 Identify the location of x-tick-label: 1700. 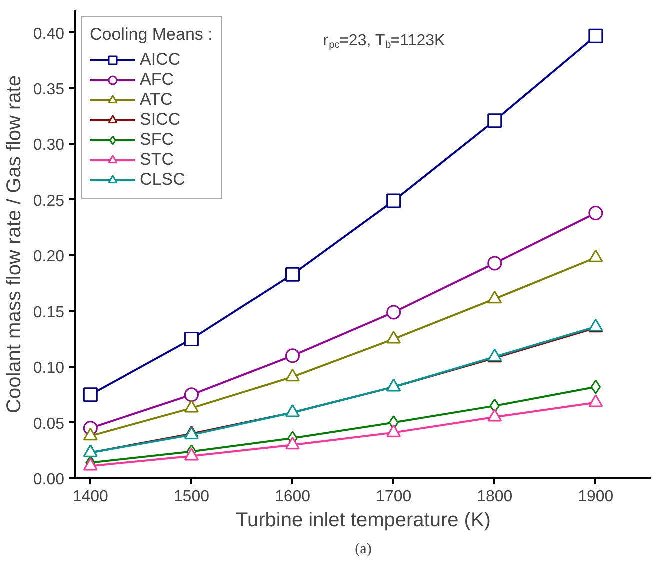
(394, 497).